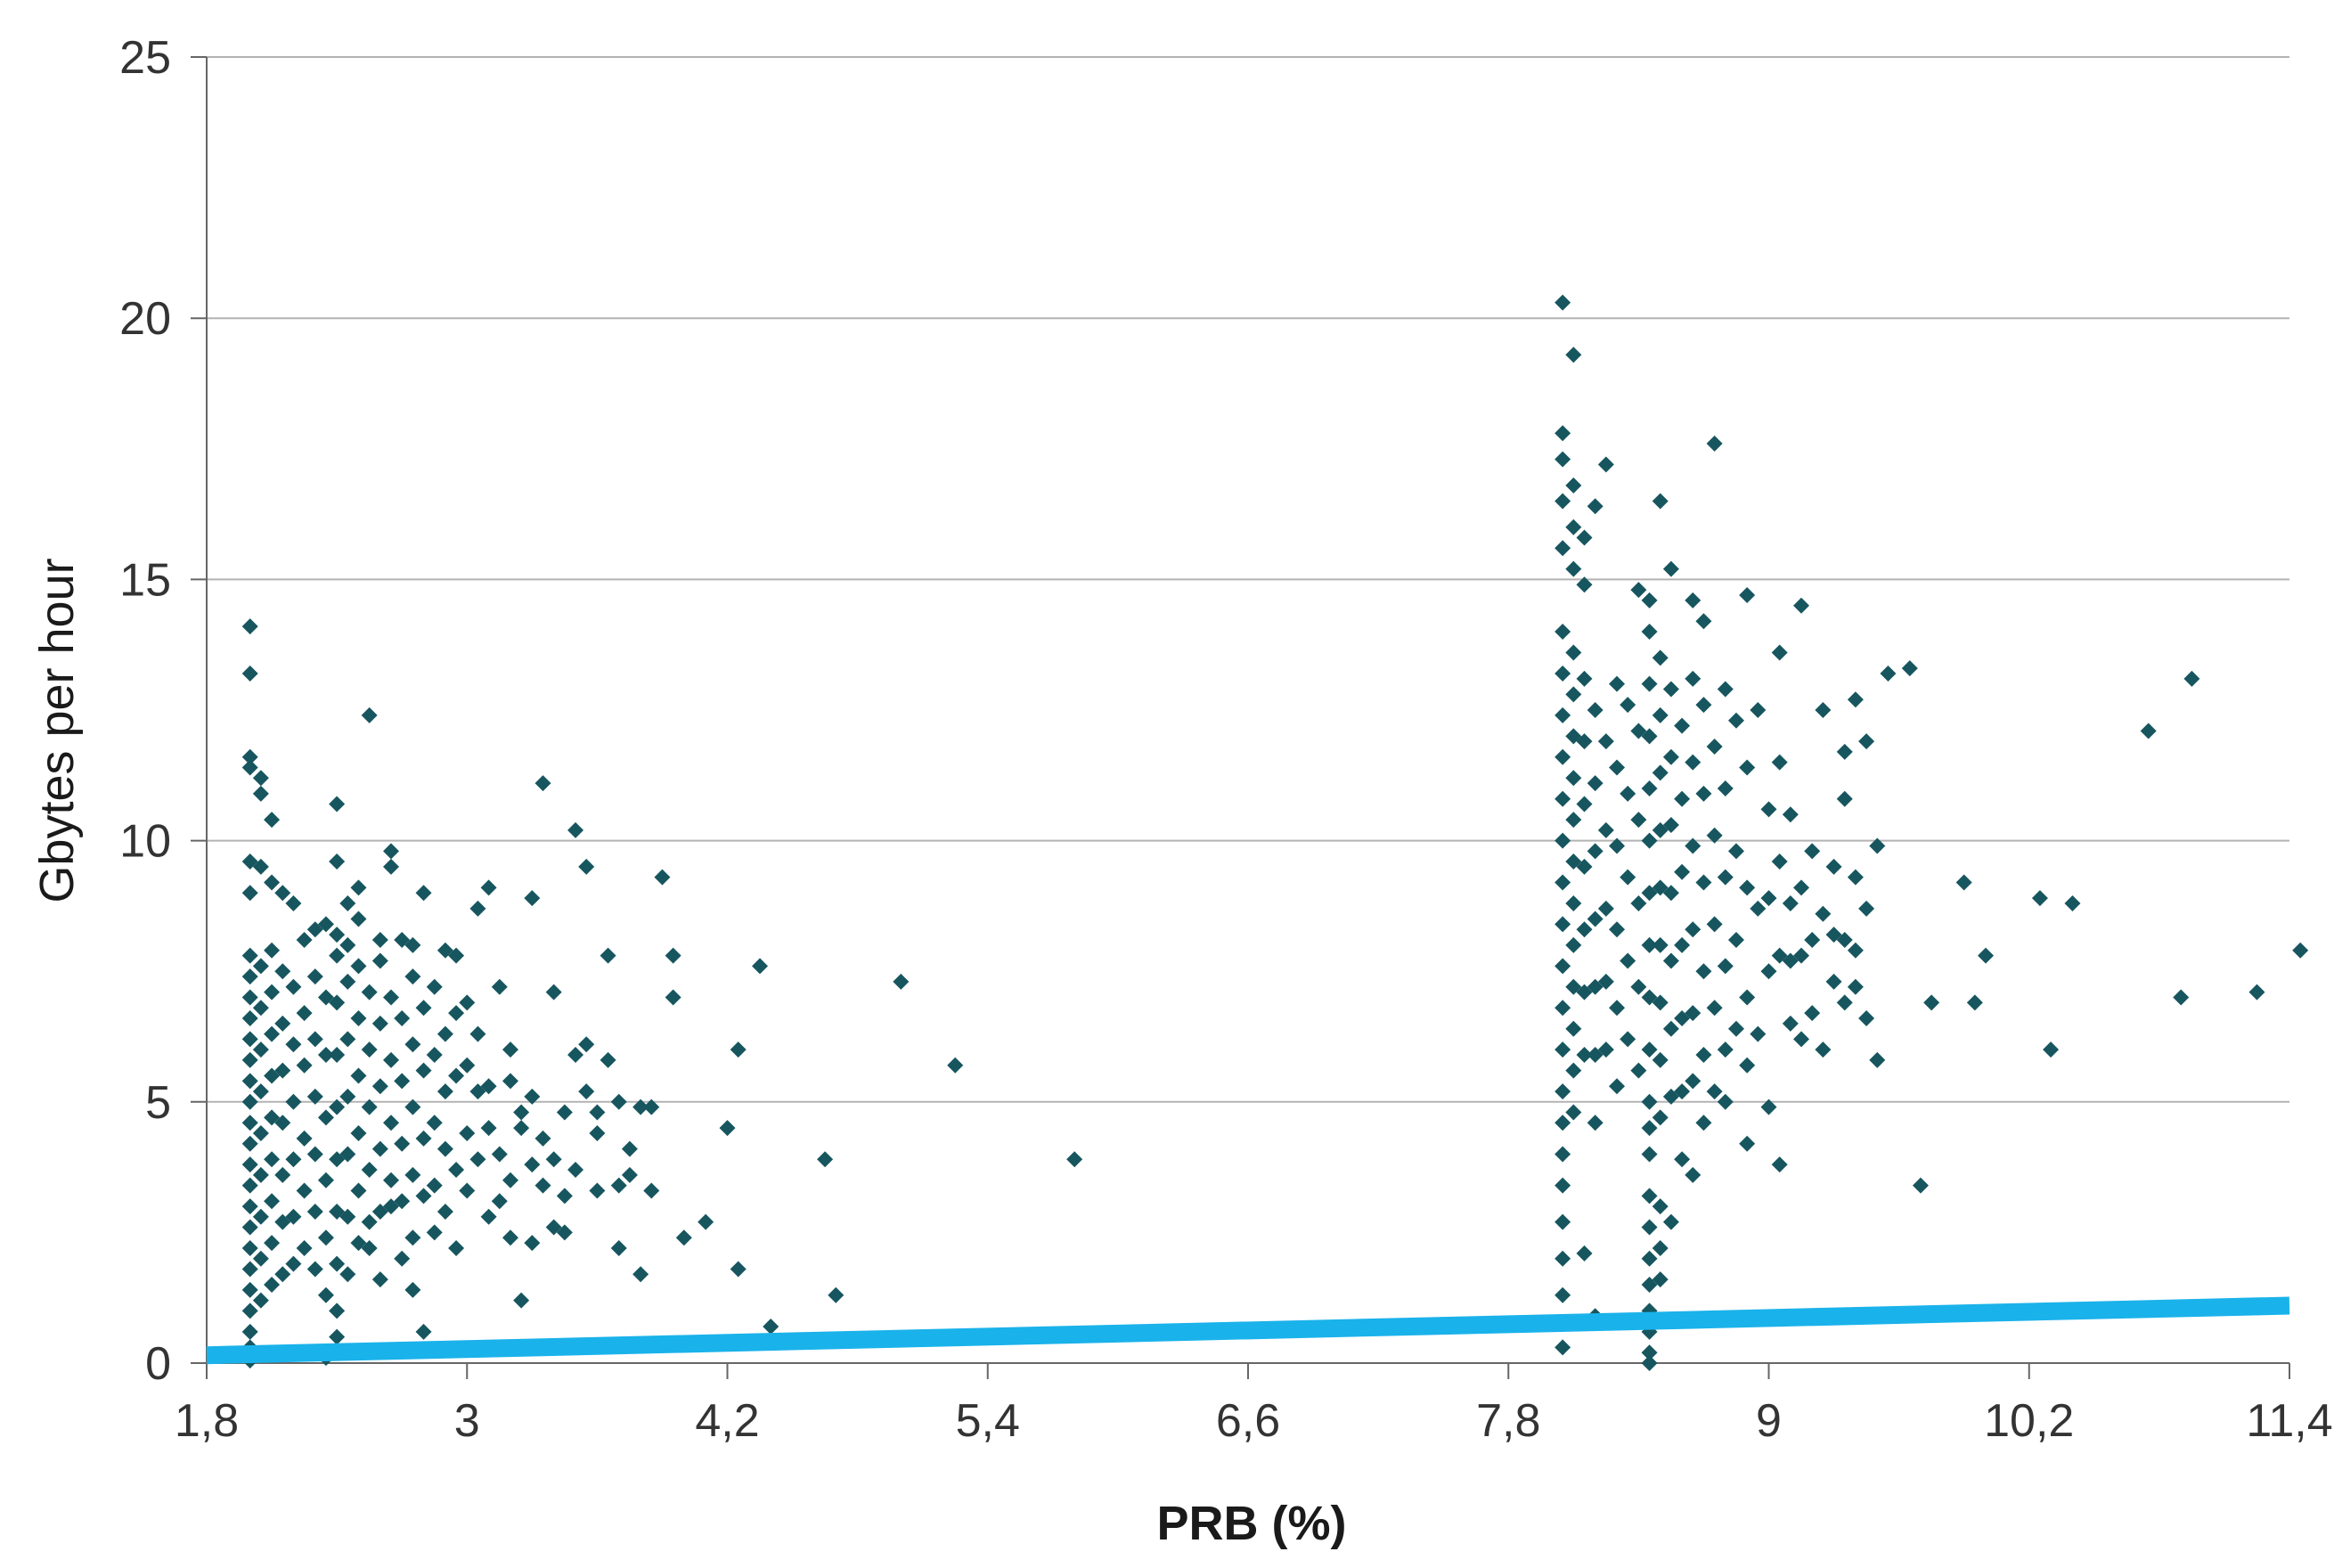 This screenshot has height=1568, width=2334. I want to click on x-axis-title: PRB (%), so click(1252, 1523).